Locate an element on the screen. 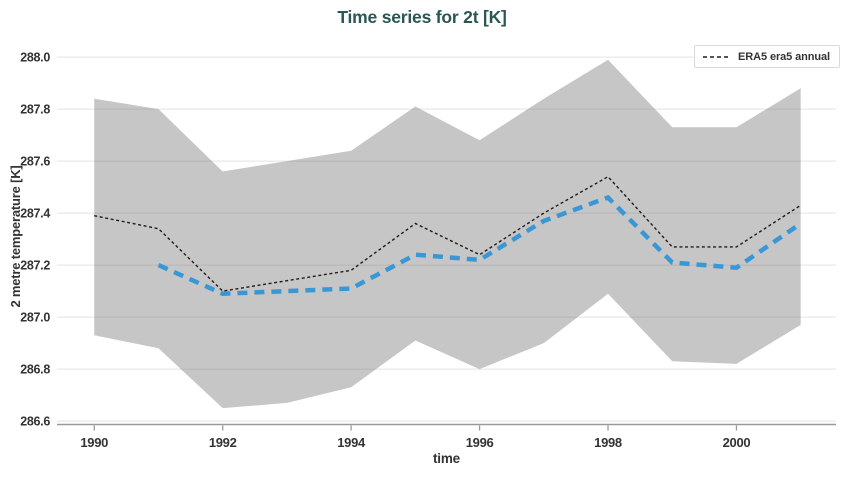 The height and width of the screenshot is (478, 844). x-tick-label: 1994 is located at coordinates (351, 442).